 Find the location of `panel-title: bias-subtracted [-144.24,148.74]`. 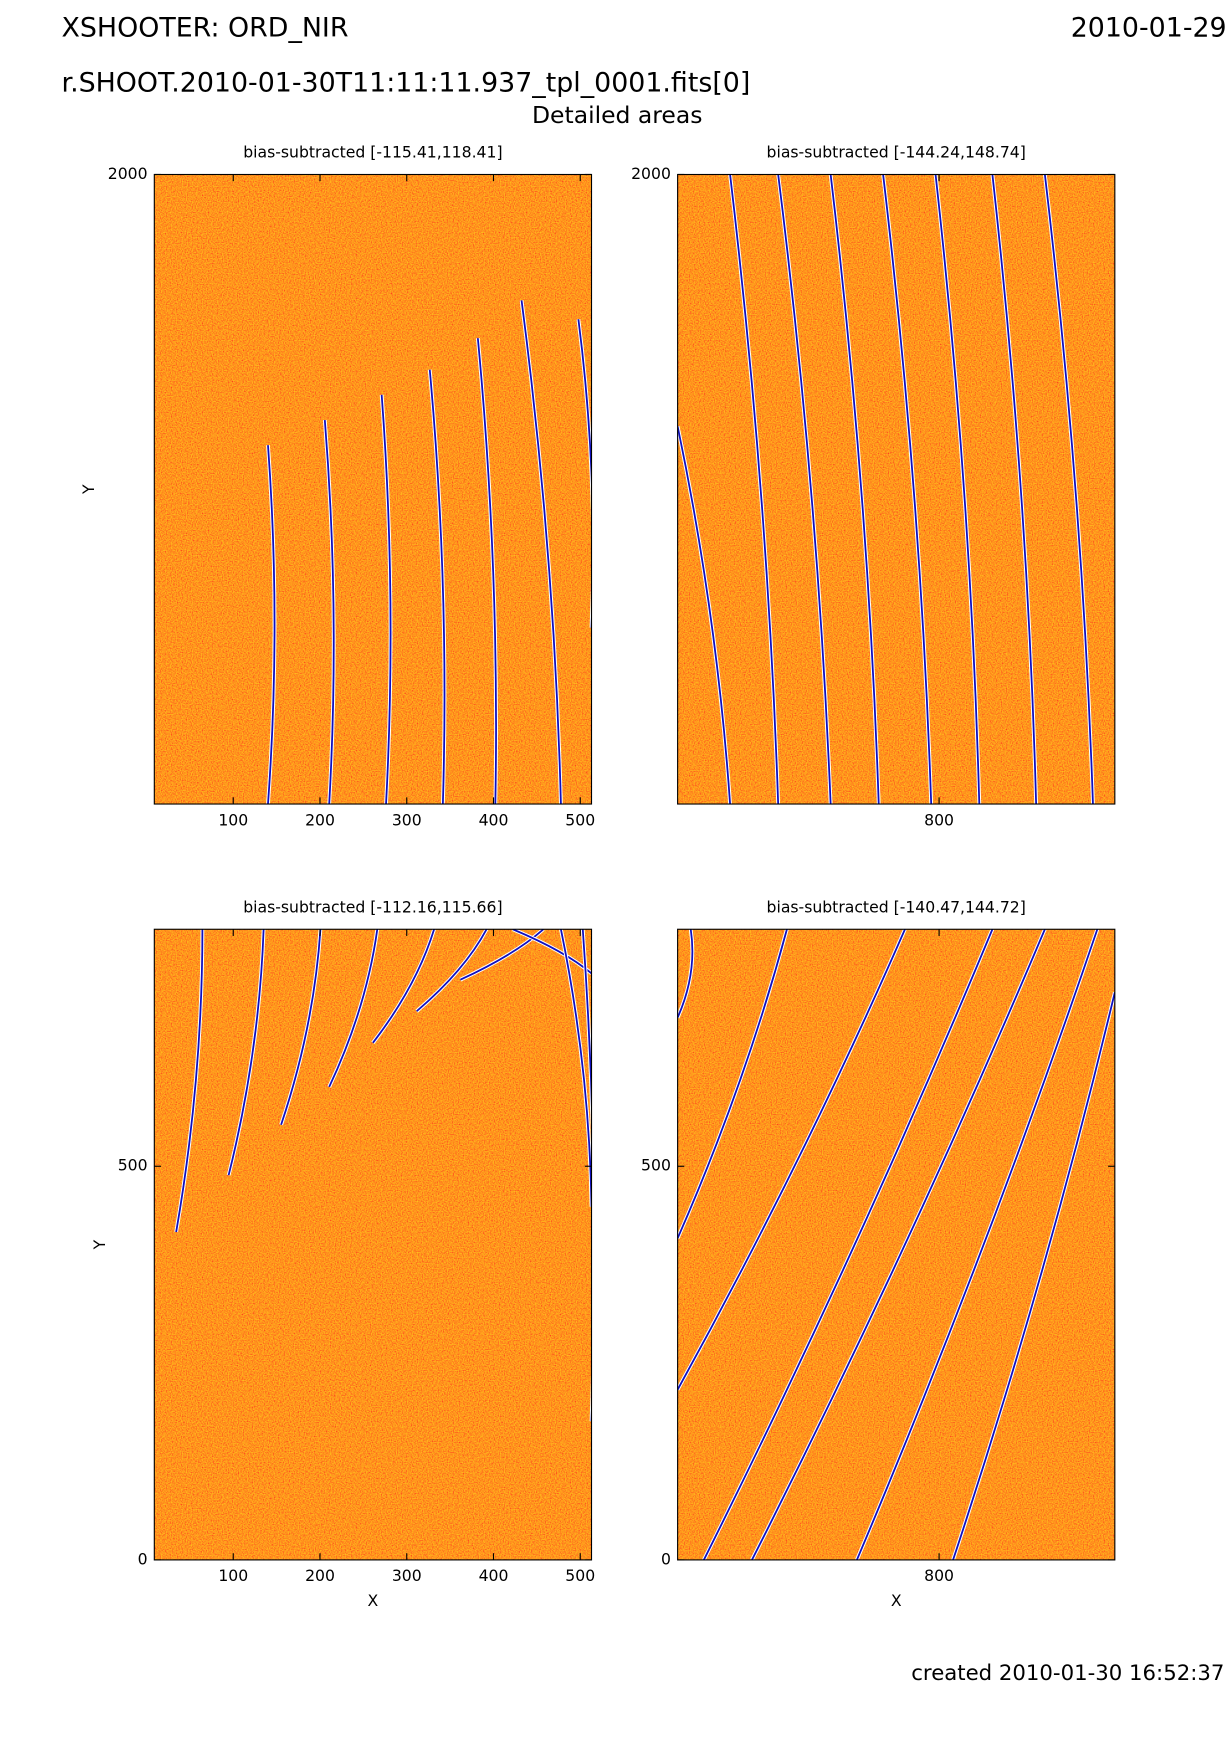

panel-title: bias-subtracted [-144.24,148.74] is located at coordinates (896, 152).